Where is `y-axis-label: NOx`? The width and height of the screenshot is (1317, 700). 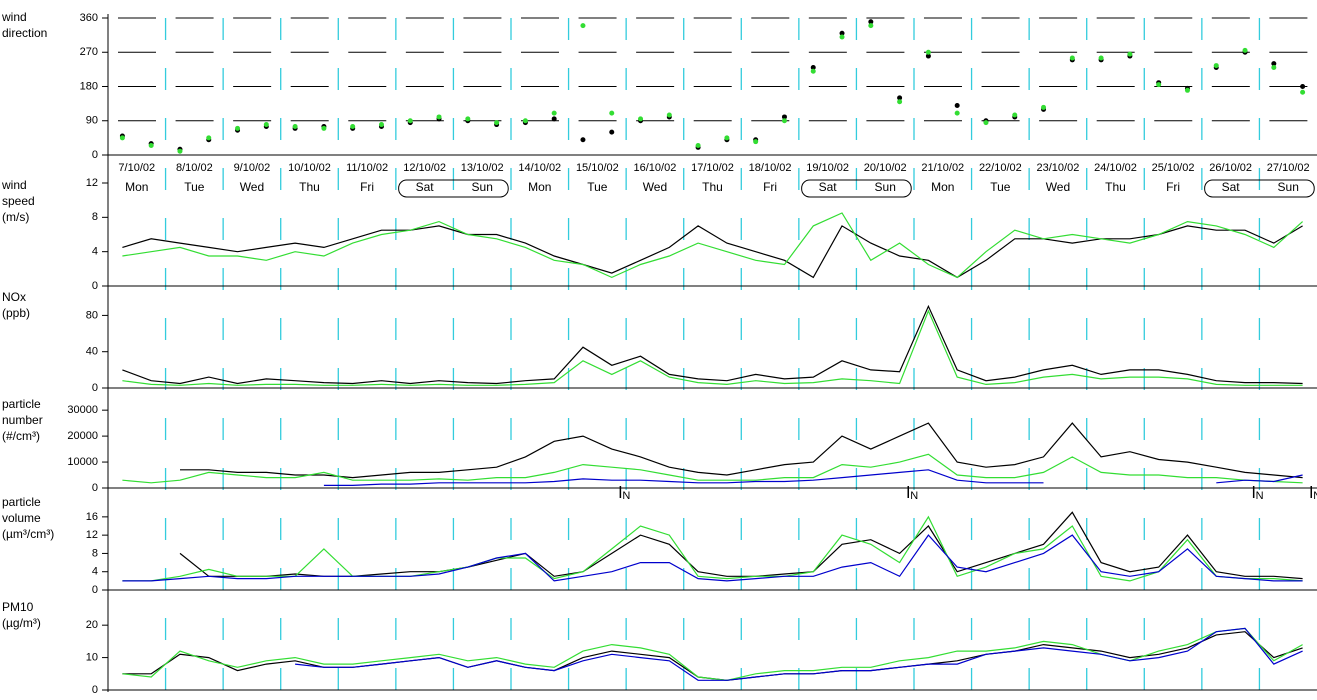
y-axis-label: NOx is located at coordinates (14, 297).